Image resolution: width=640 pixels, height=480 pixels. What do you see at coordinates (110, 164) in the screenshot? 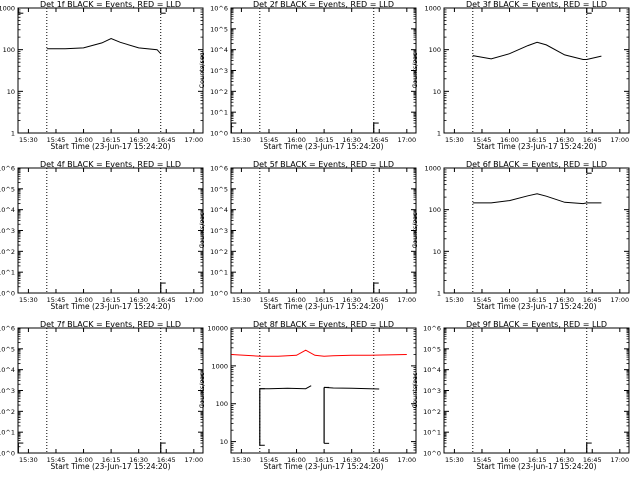
I see `panel-title: Det 4f BLACK = Events, RED = LLD` at bounding box center [110, 164].